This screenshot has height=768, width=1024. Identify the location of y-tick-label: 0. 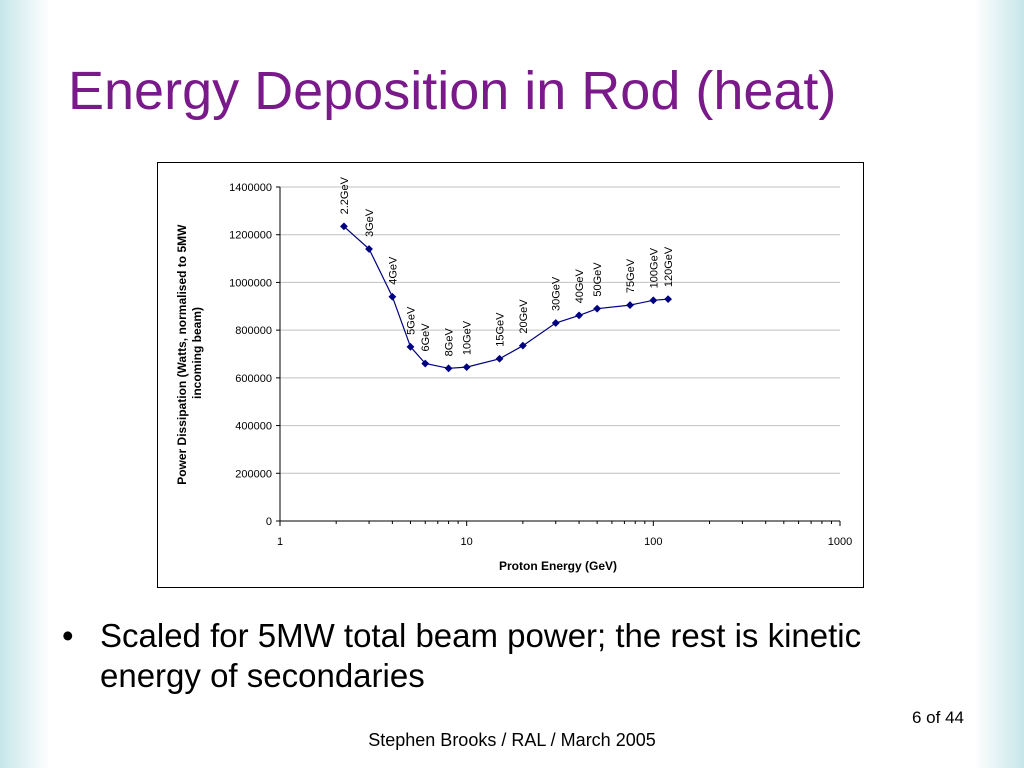
(269, 522).